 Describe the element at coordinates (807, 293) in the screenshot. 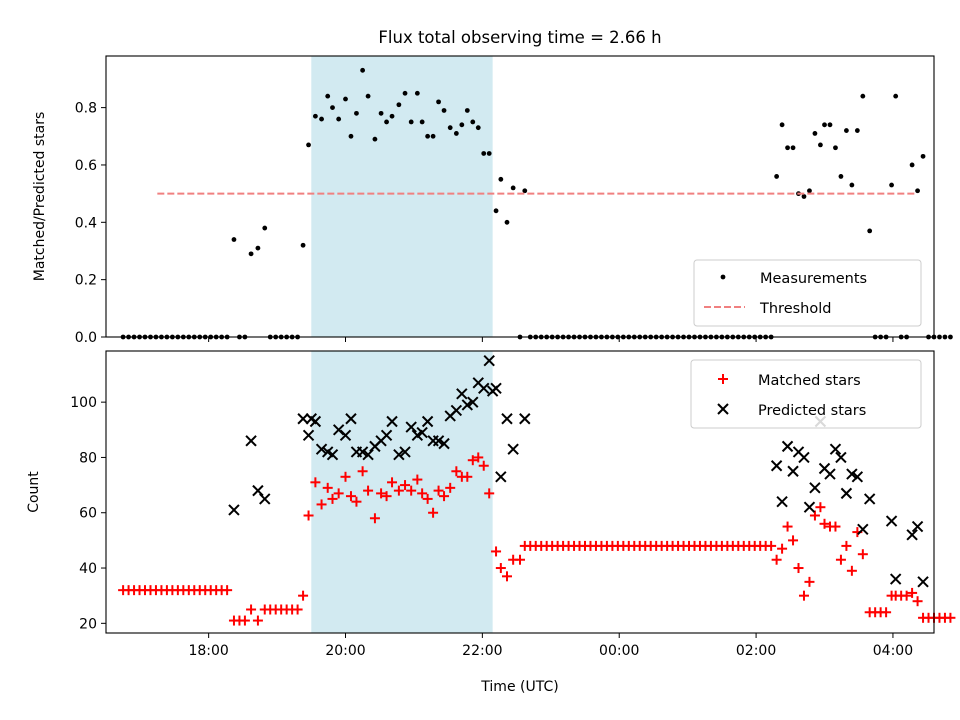

I see `ratio-legend: Measurements Threshold` at that location.